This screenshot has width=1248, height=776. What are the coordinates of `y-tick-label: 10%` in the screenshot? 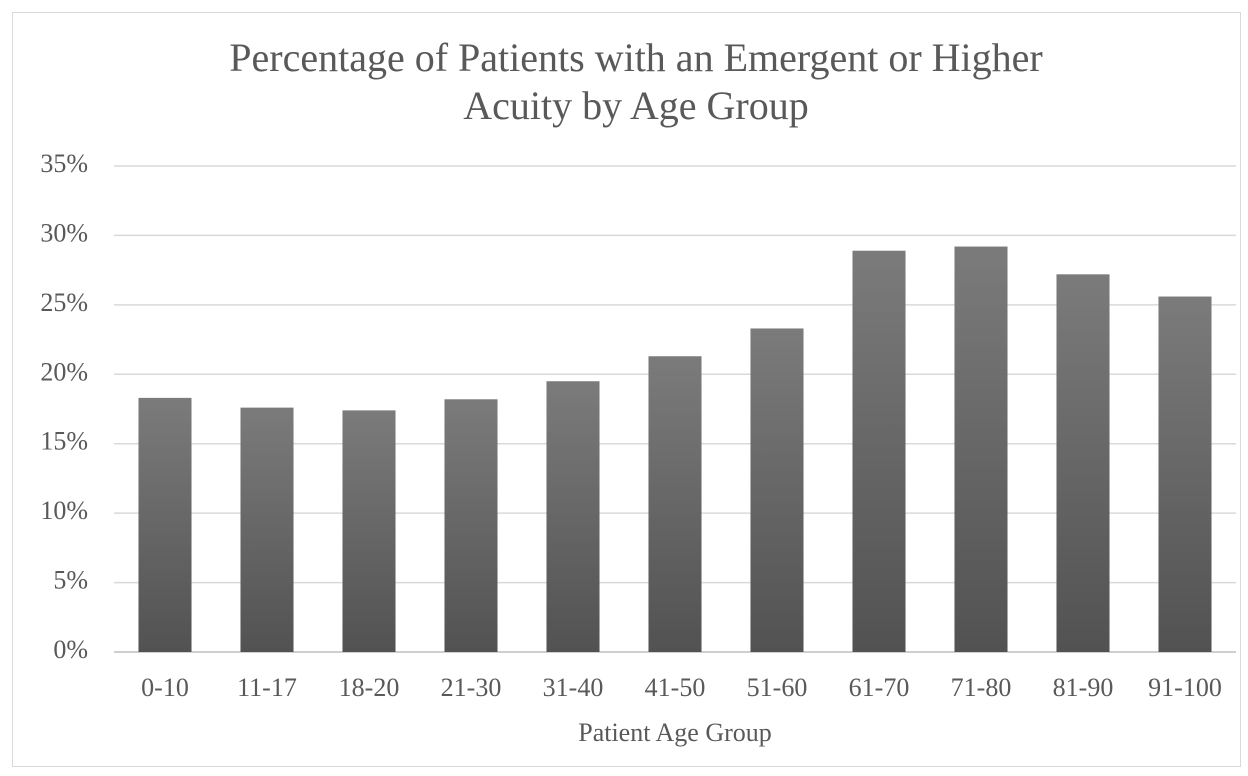 It's located at (64, 510).